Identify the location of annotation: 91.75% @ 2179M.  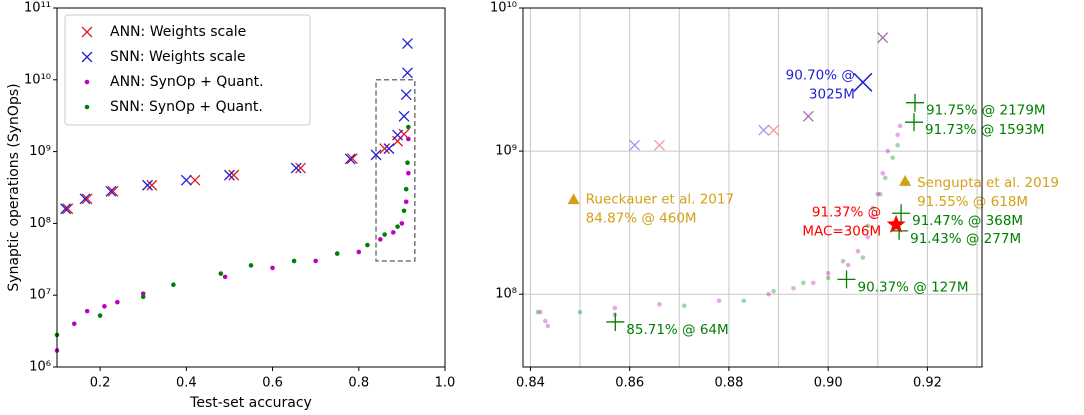
(986, 111).